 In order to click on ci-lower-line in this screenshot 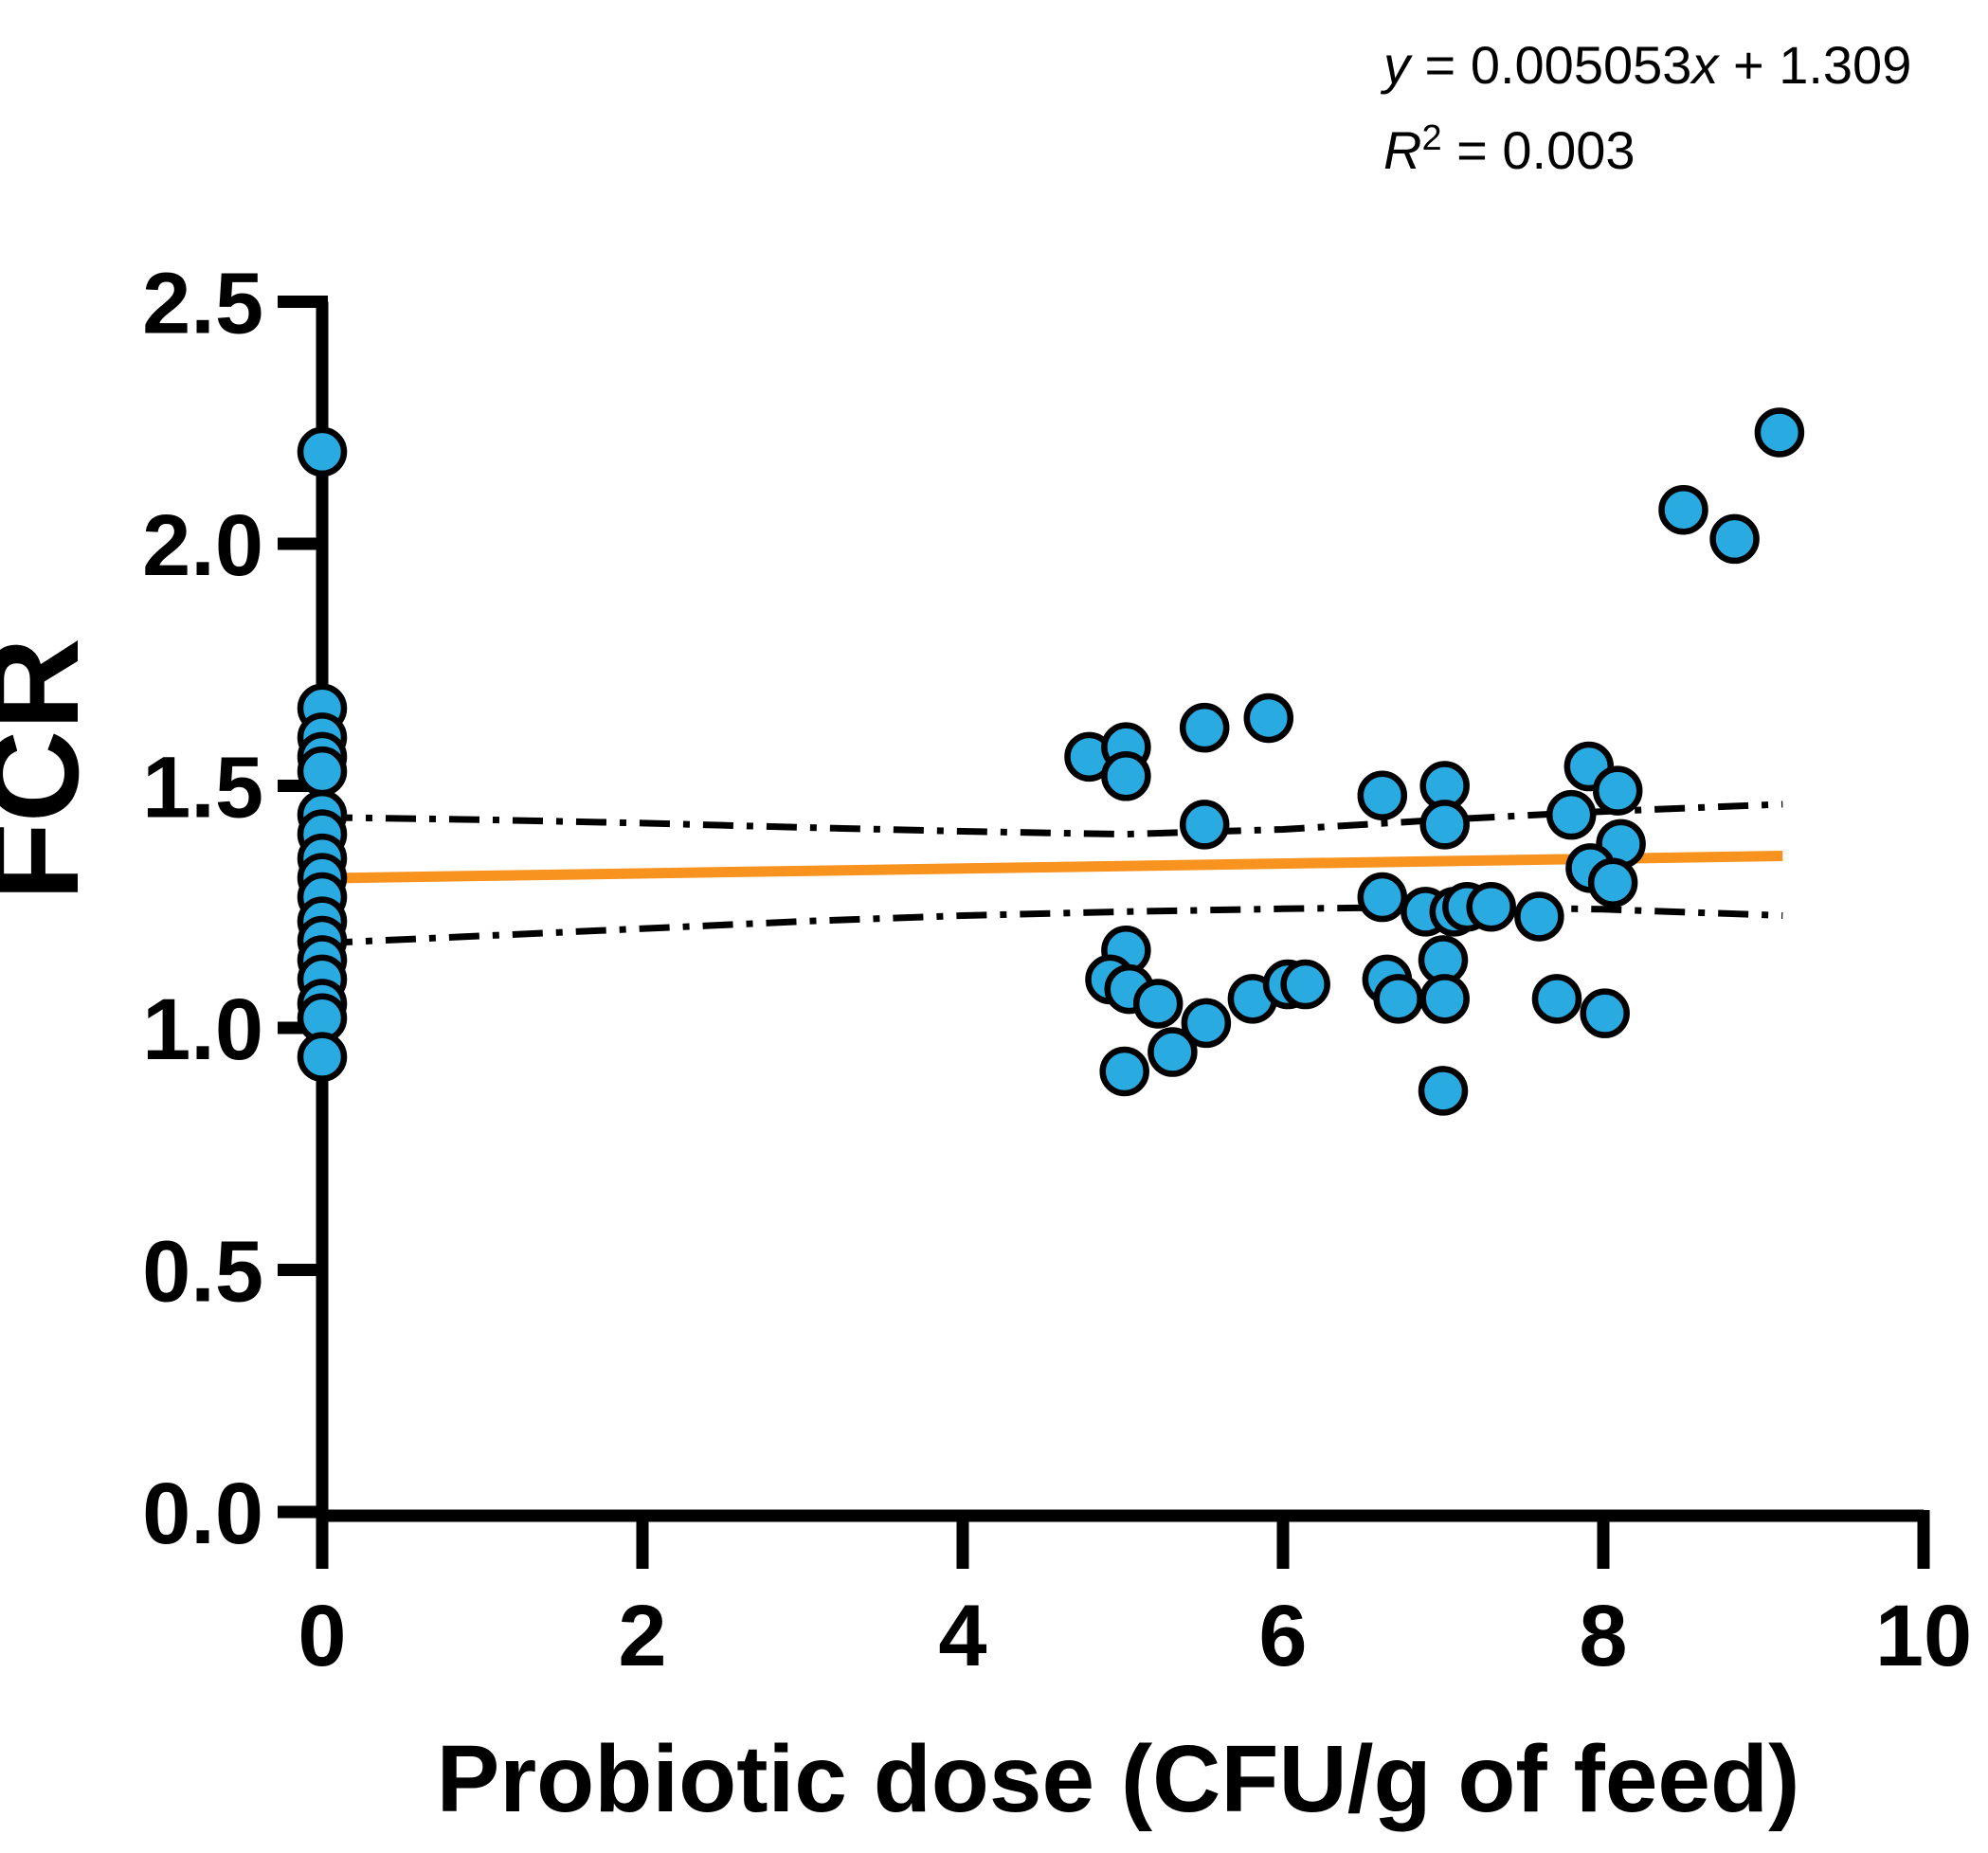, I will do `click(1052, 925)`.